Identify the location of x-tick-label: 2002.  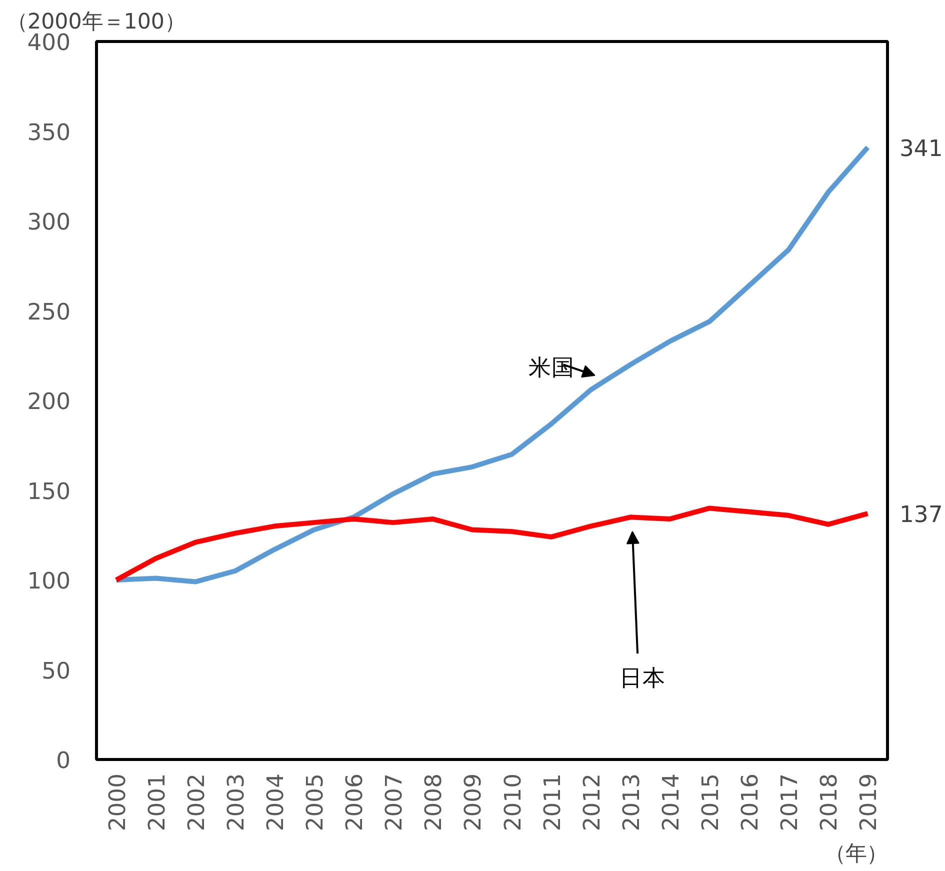
(197, 802).